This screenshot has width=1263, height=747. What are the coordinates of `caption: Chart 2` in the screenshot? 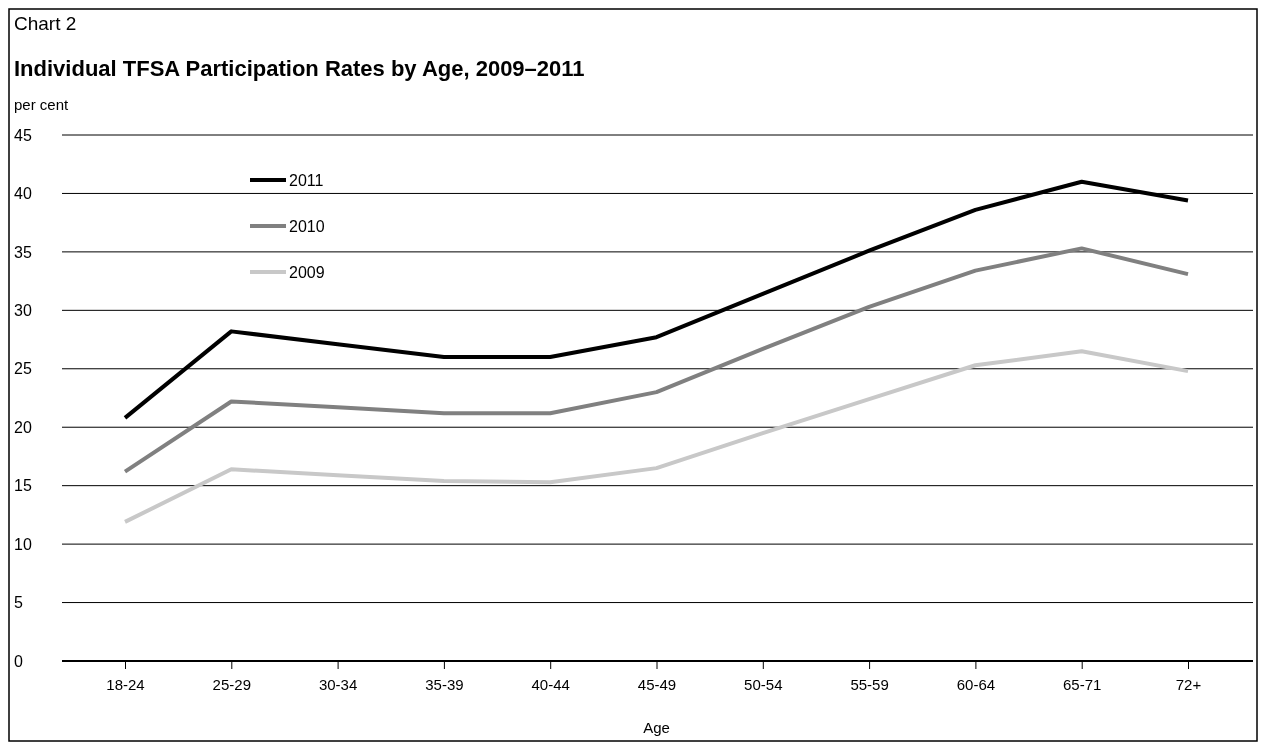 It's located at (45, 23).